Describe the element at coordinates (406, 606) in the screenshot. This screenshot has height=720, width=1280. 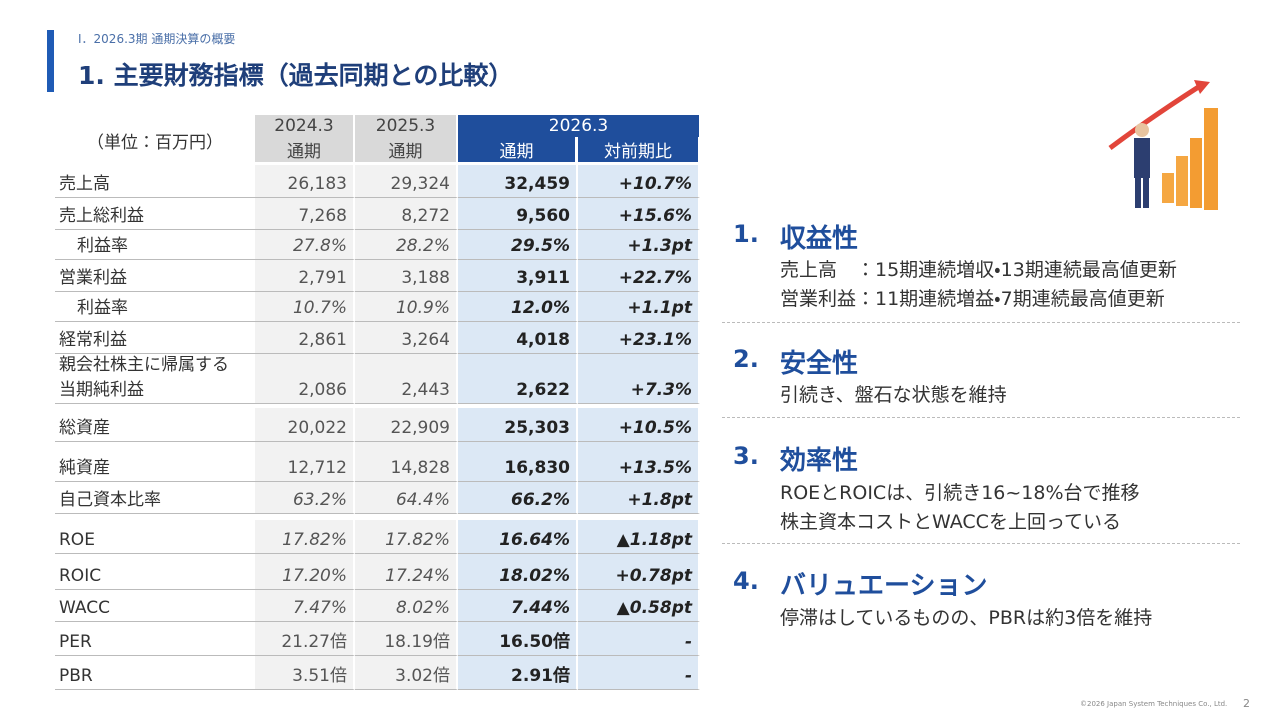
I see `table-cell: 8.02%` at that location.